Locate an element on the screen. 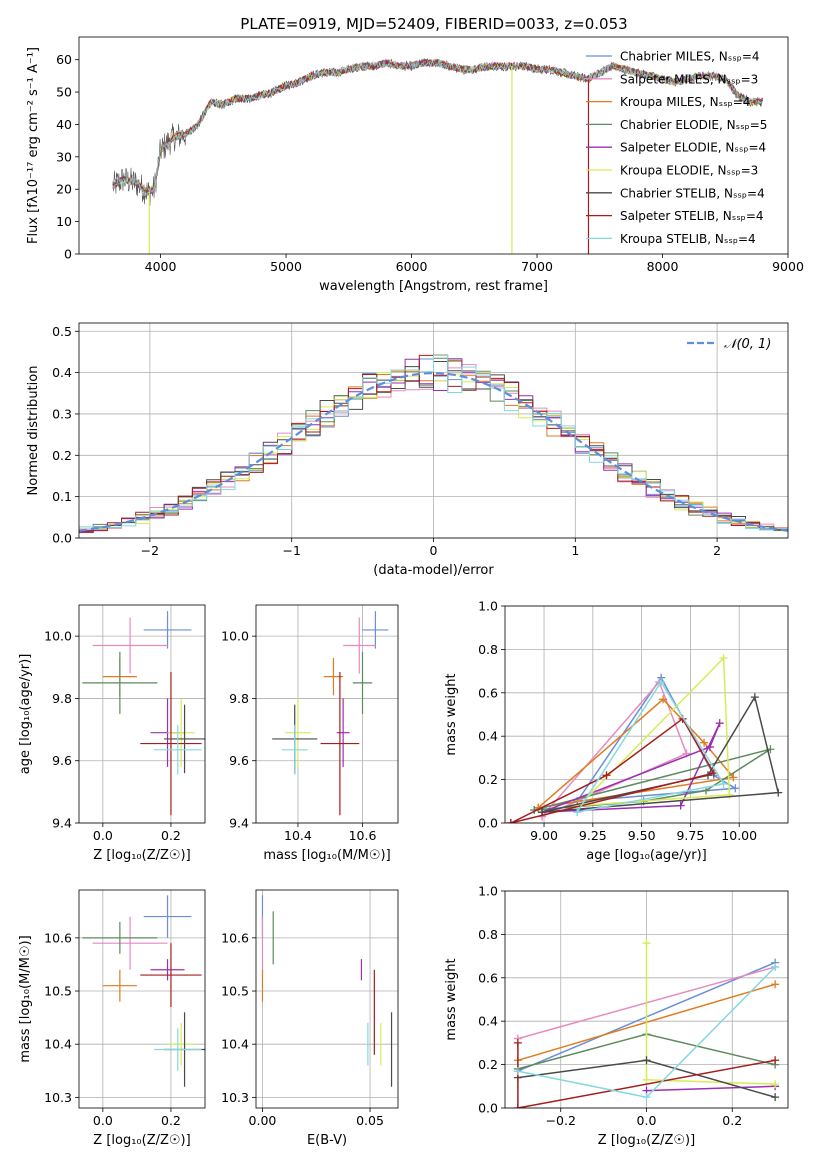 Image resolution: width=819 pixels, height=1170 pixels. axes-mass-vs-EBV: 0.00 0.05 10.3 10.4 10.5 10.6 E(B-V) is located at coordinates (310, 1018).